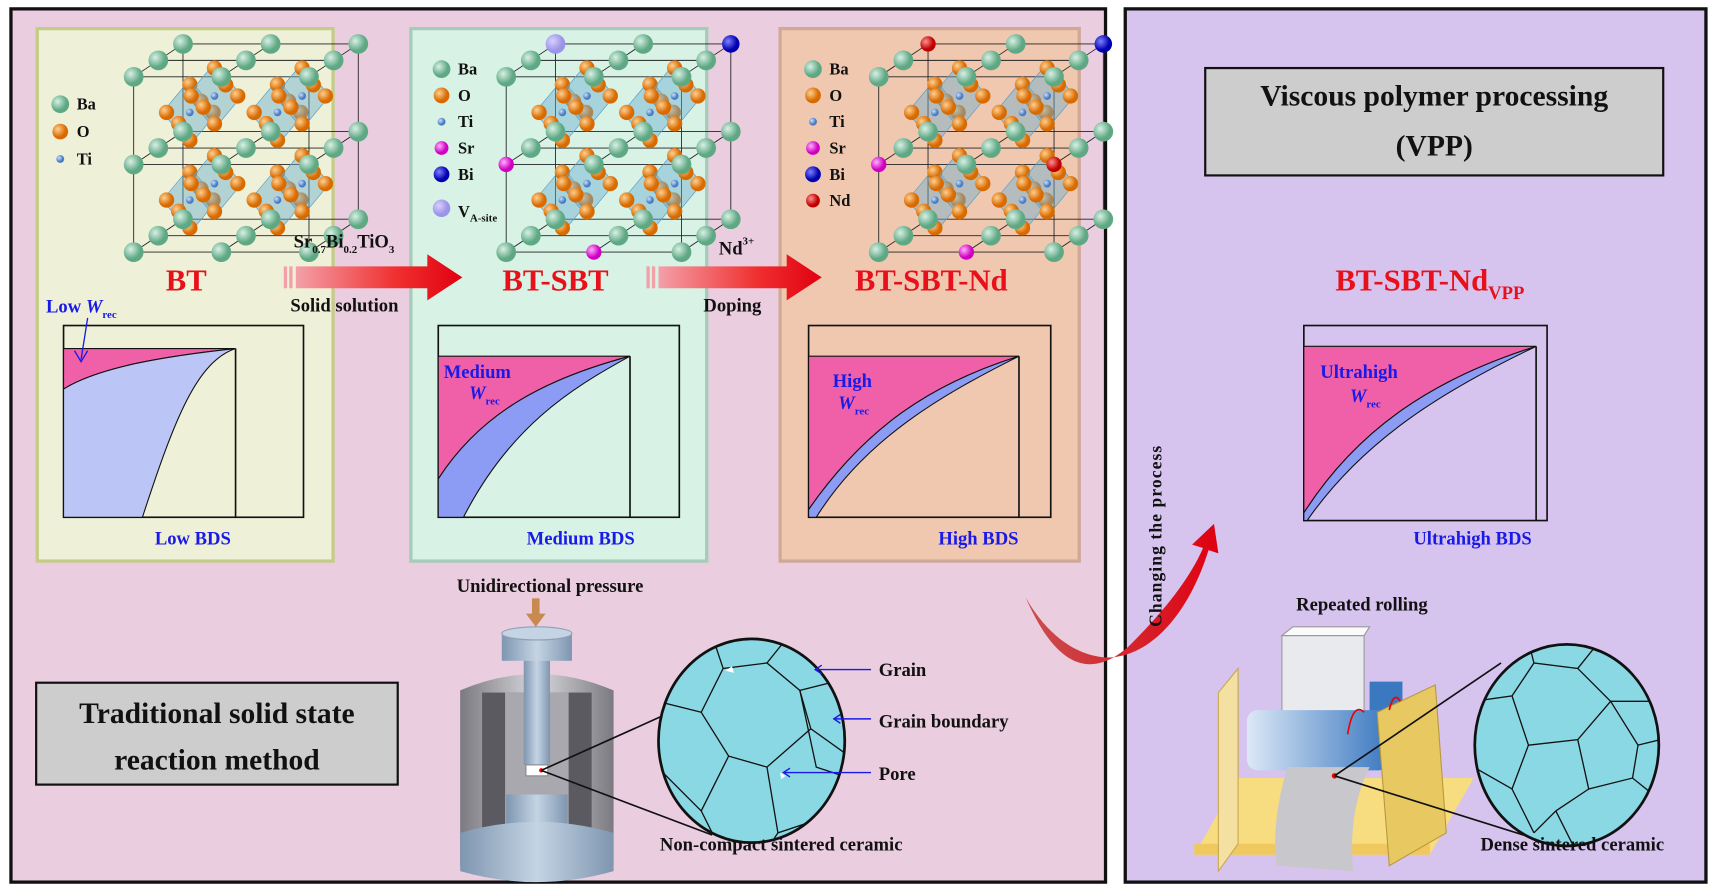 This screenshot has width=1718, height=891. What do you see at coordinates (1572, 844) in the screenshot?
I see `dense-ceramic-label: Dense sintered ceramic` at bounding box center [1572, 844].